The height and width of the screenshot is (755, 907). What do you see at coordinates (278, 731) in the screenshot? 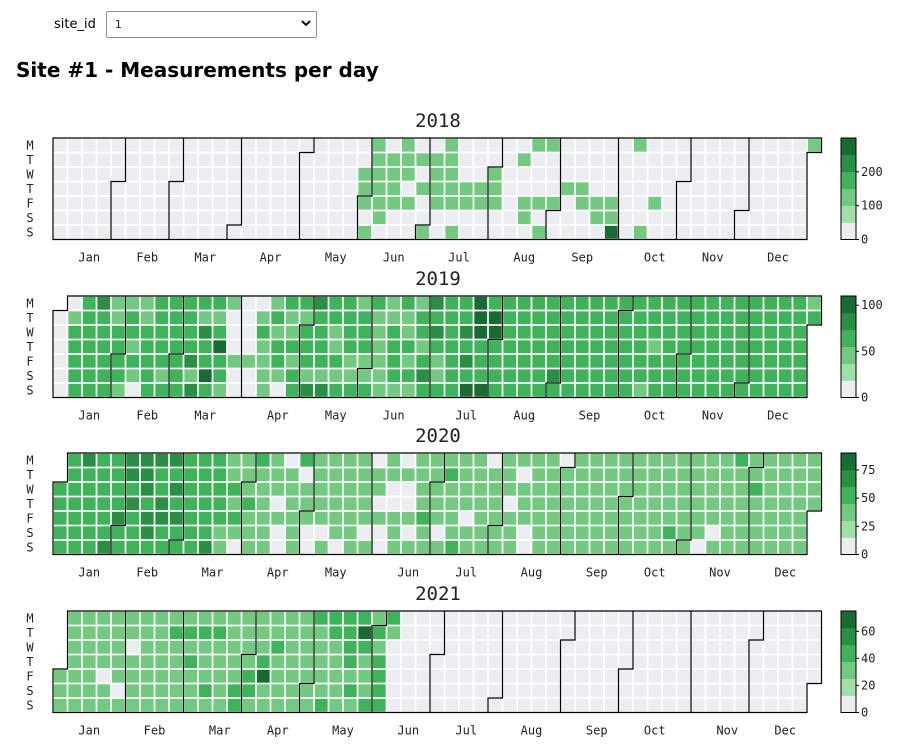
I see `month-label: Apr` at bounding box center [278, 731].